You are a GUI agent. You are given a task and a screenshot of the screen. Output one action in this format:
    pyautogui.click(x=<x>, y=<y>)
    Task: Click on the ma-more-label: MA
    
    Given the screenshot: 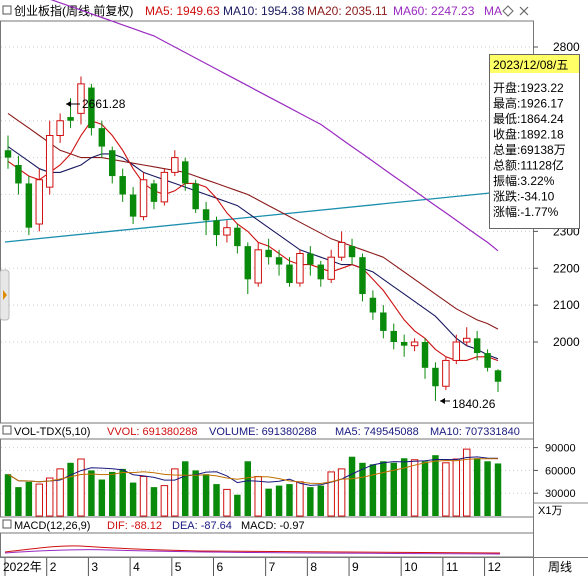 What is the action you would take?
    pyautogui.click(x=493, y=11)
    